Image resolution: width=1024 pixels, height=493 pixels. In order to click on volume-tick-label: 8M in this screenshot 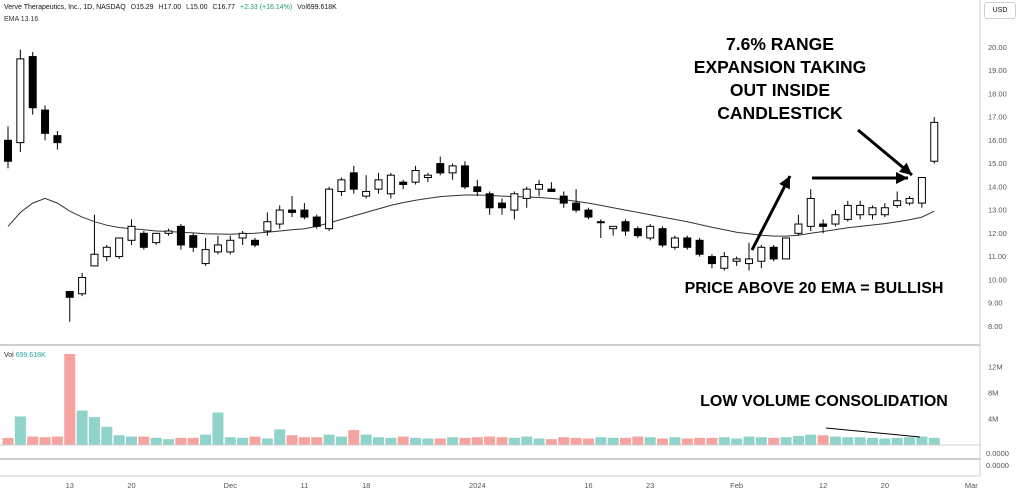, I will do `click(993, 393)`.